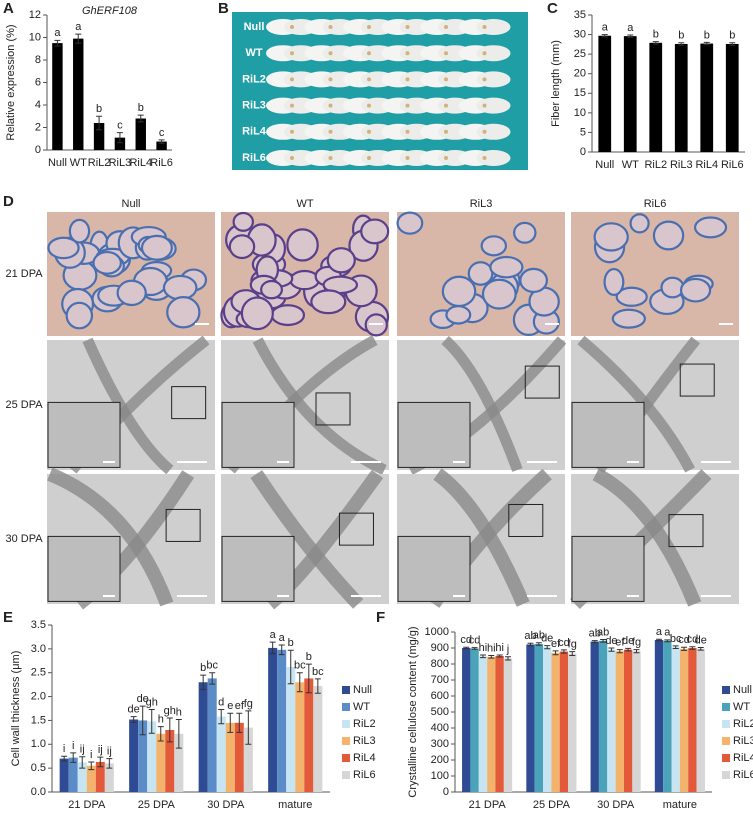  Describe the element at coordinates (8, 617) in the screenshot. I see `panel-letter: E` at that location.